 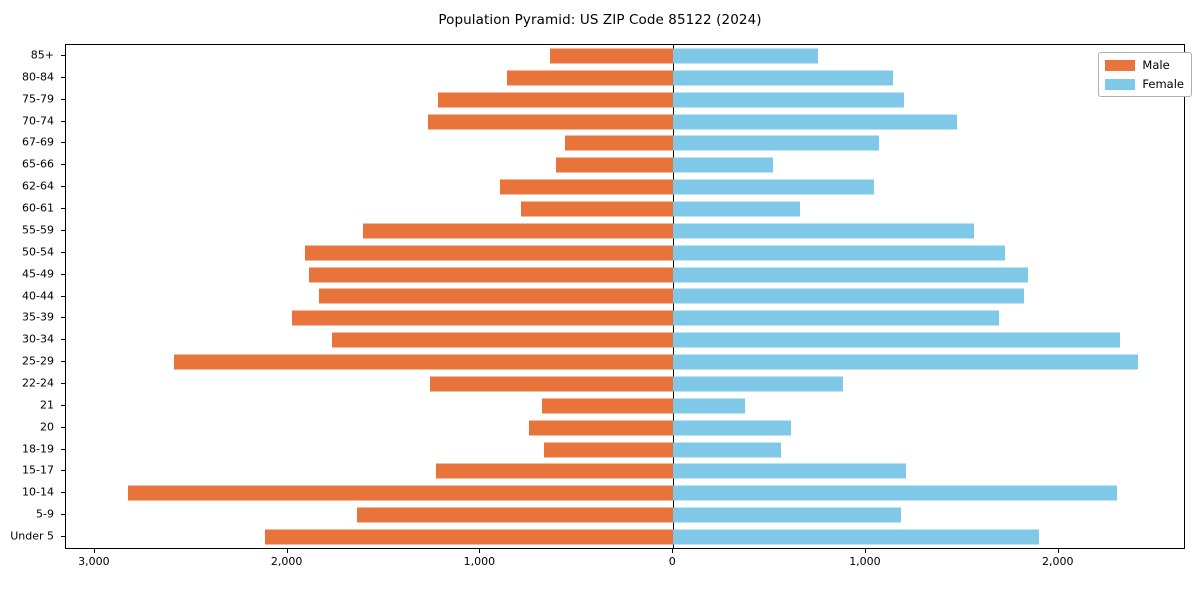 I want to click on x-axis: 3,000 2,000 1,000 0 1,000 2,000, so click(x=625, y=569).